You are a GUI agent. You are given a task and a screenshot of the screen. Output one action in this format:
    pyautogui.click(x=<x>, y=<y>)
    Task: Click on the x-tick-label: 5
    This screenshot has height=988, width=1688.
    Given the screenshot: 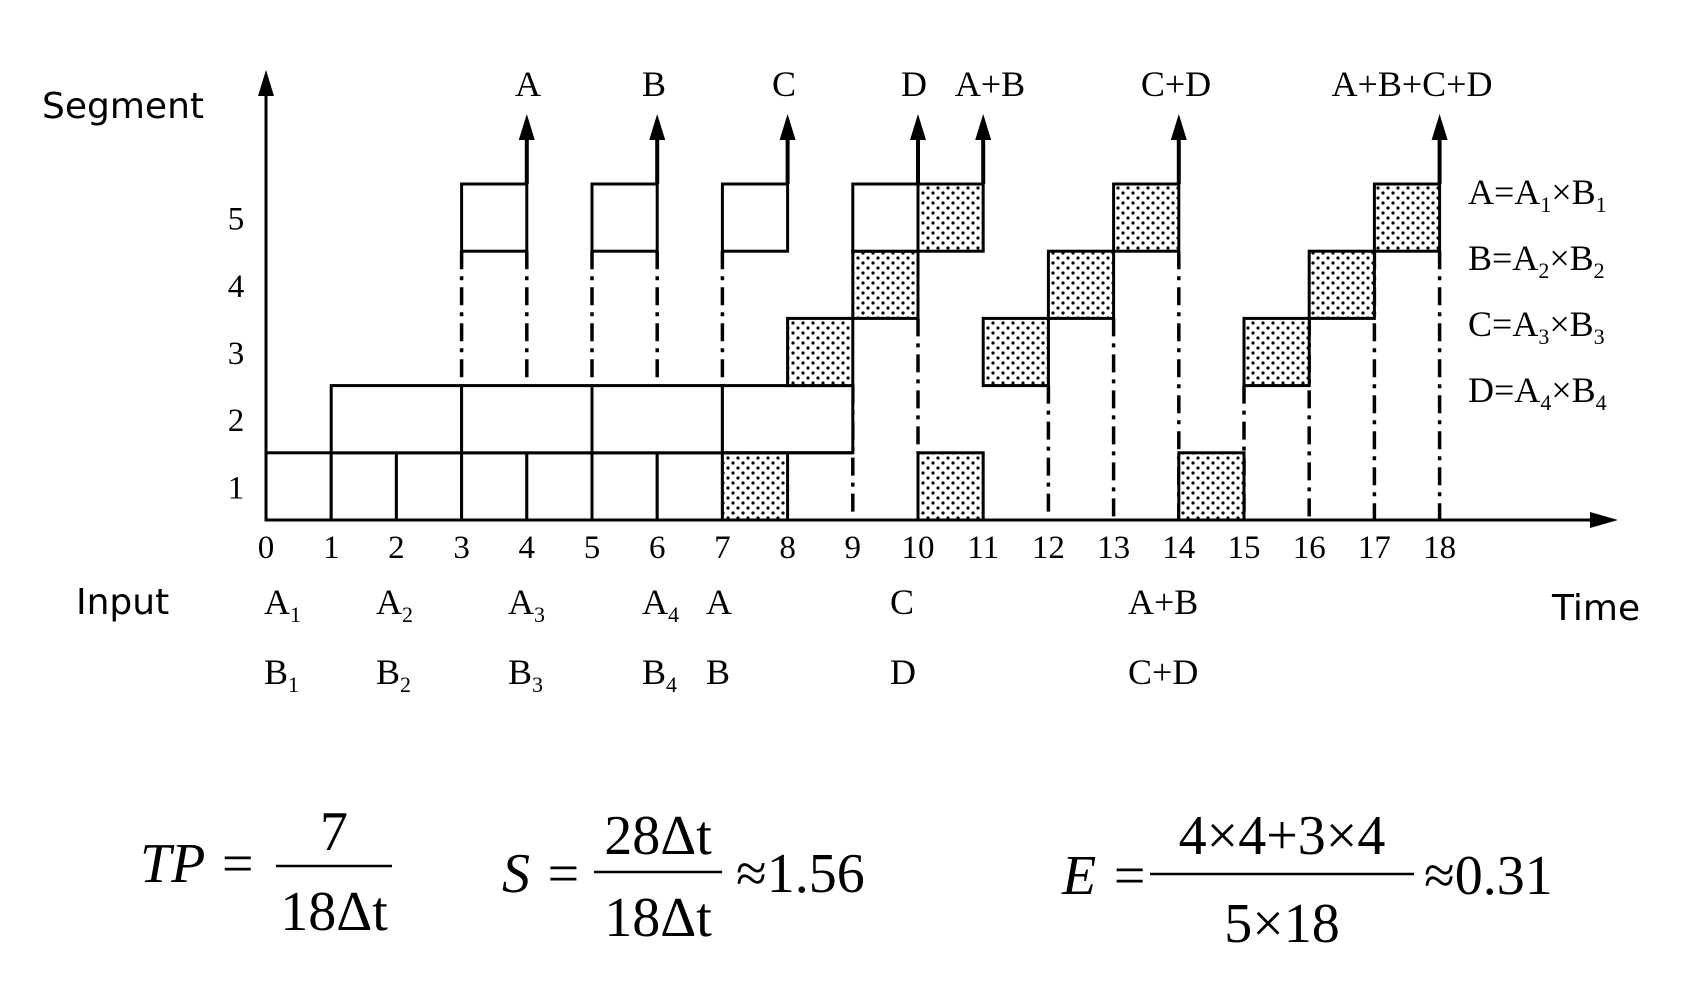 What is the action you would take?
    pyautogui.click(x=592, y=548)
    